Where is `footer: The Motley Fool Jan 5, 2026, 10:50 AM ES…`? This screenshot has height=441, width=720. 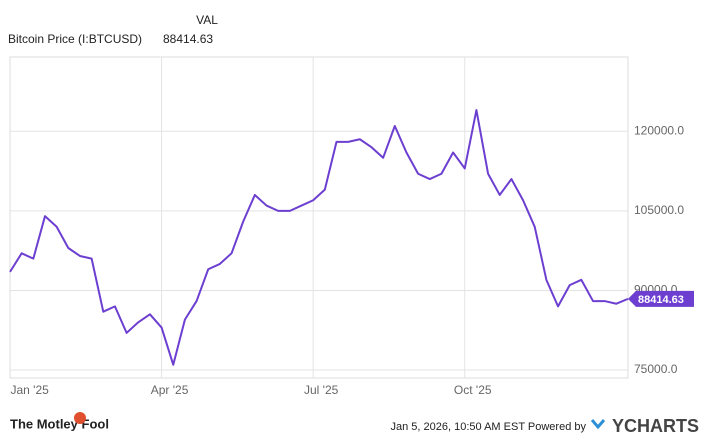
footer: The Motley Fool Jan 5, 2026, 10:50 AM ES… is located at coordinates (354, 424).